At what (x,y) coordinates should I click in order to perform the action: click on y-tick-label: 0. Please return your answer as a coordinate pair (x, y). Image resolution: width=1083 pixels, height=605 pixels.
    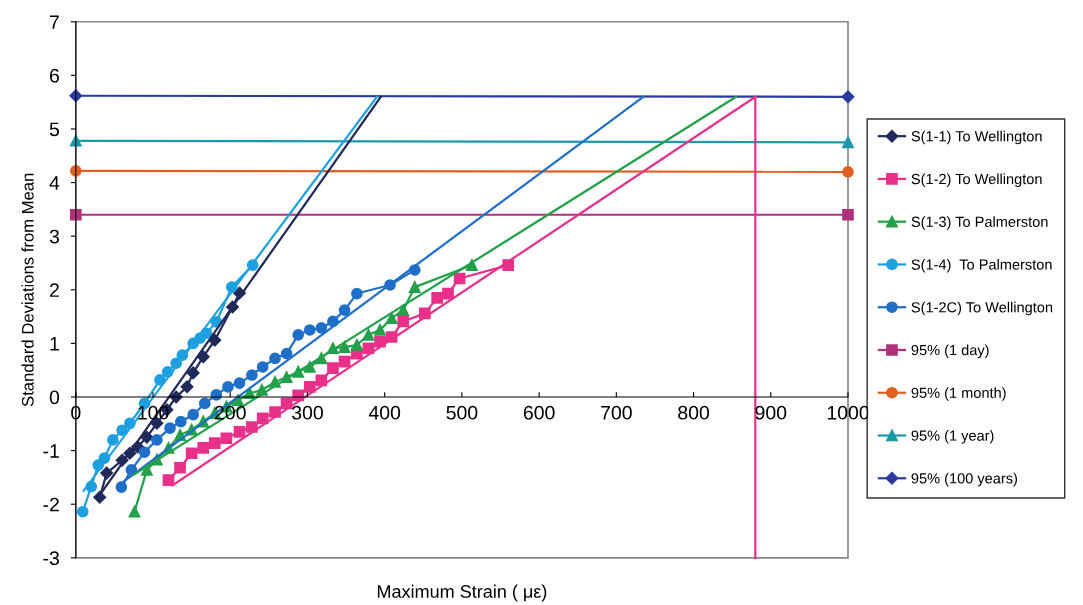
    Looking at the image, I should click on (54, 397).